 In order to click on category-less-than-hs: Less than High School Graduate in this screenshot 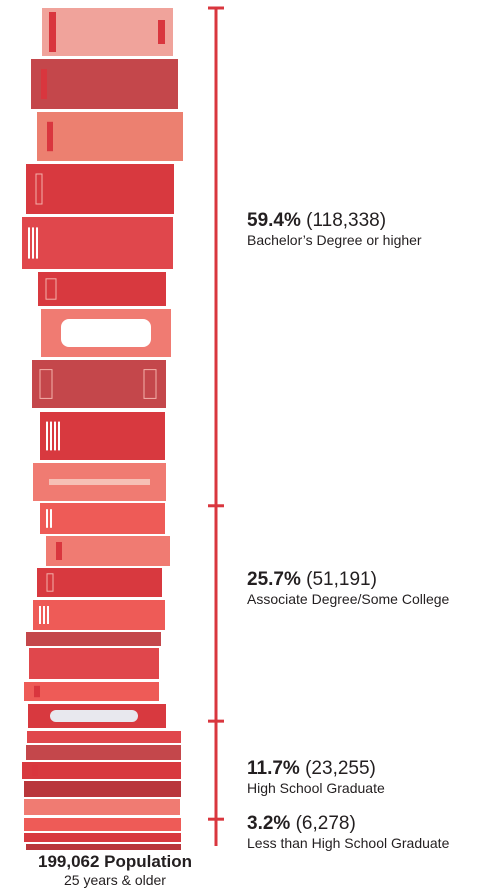, I will do `click(348, 843)`.